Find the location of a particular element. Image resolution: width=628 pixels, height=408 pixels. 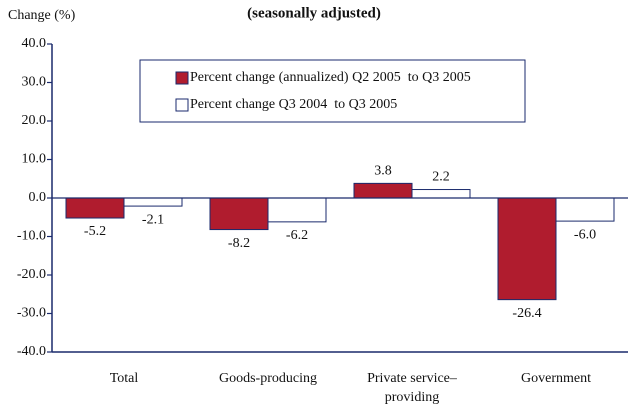

y-tick-label: 20.0 is located at coordinates (34, 120).